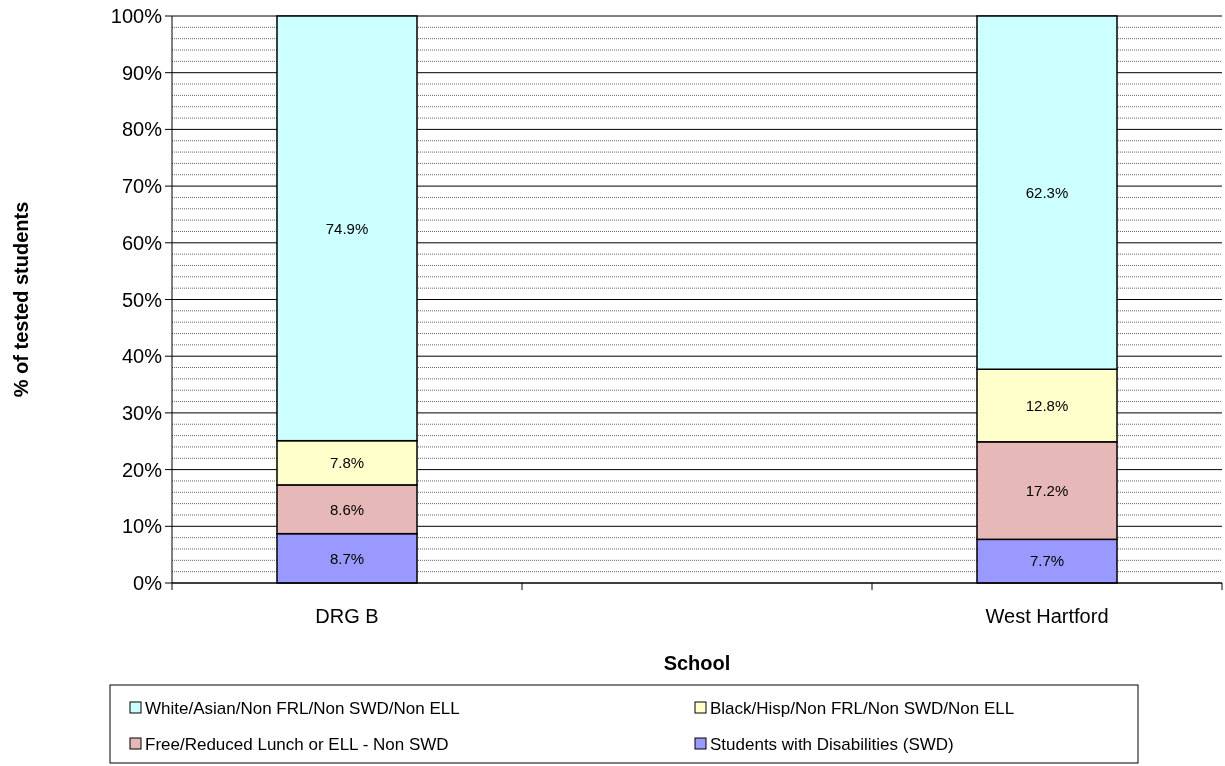 This screenshot has width=1225, height=766. I want to click on legend-label: Free/Reduced Lunch or ELL - Non SWD, so click(297, 744).